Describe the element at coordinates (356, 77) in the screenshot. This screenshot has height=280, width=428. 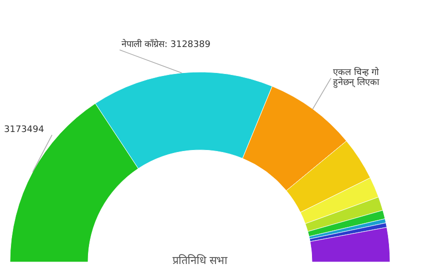
I see `slice-label: एकल चिन्ह गो हुनेछन् लिएका` at that location.